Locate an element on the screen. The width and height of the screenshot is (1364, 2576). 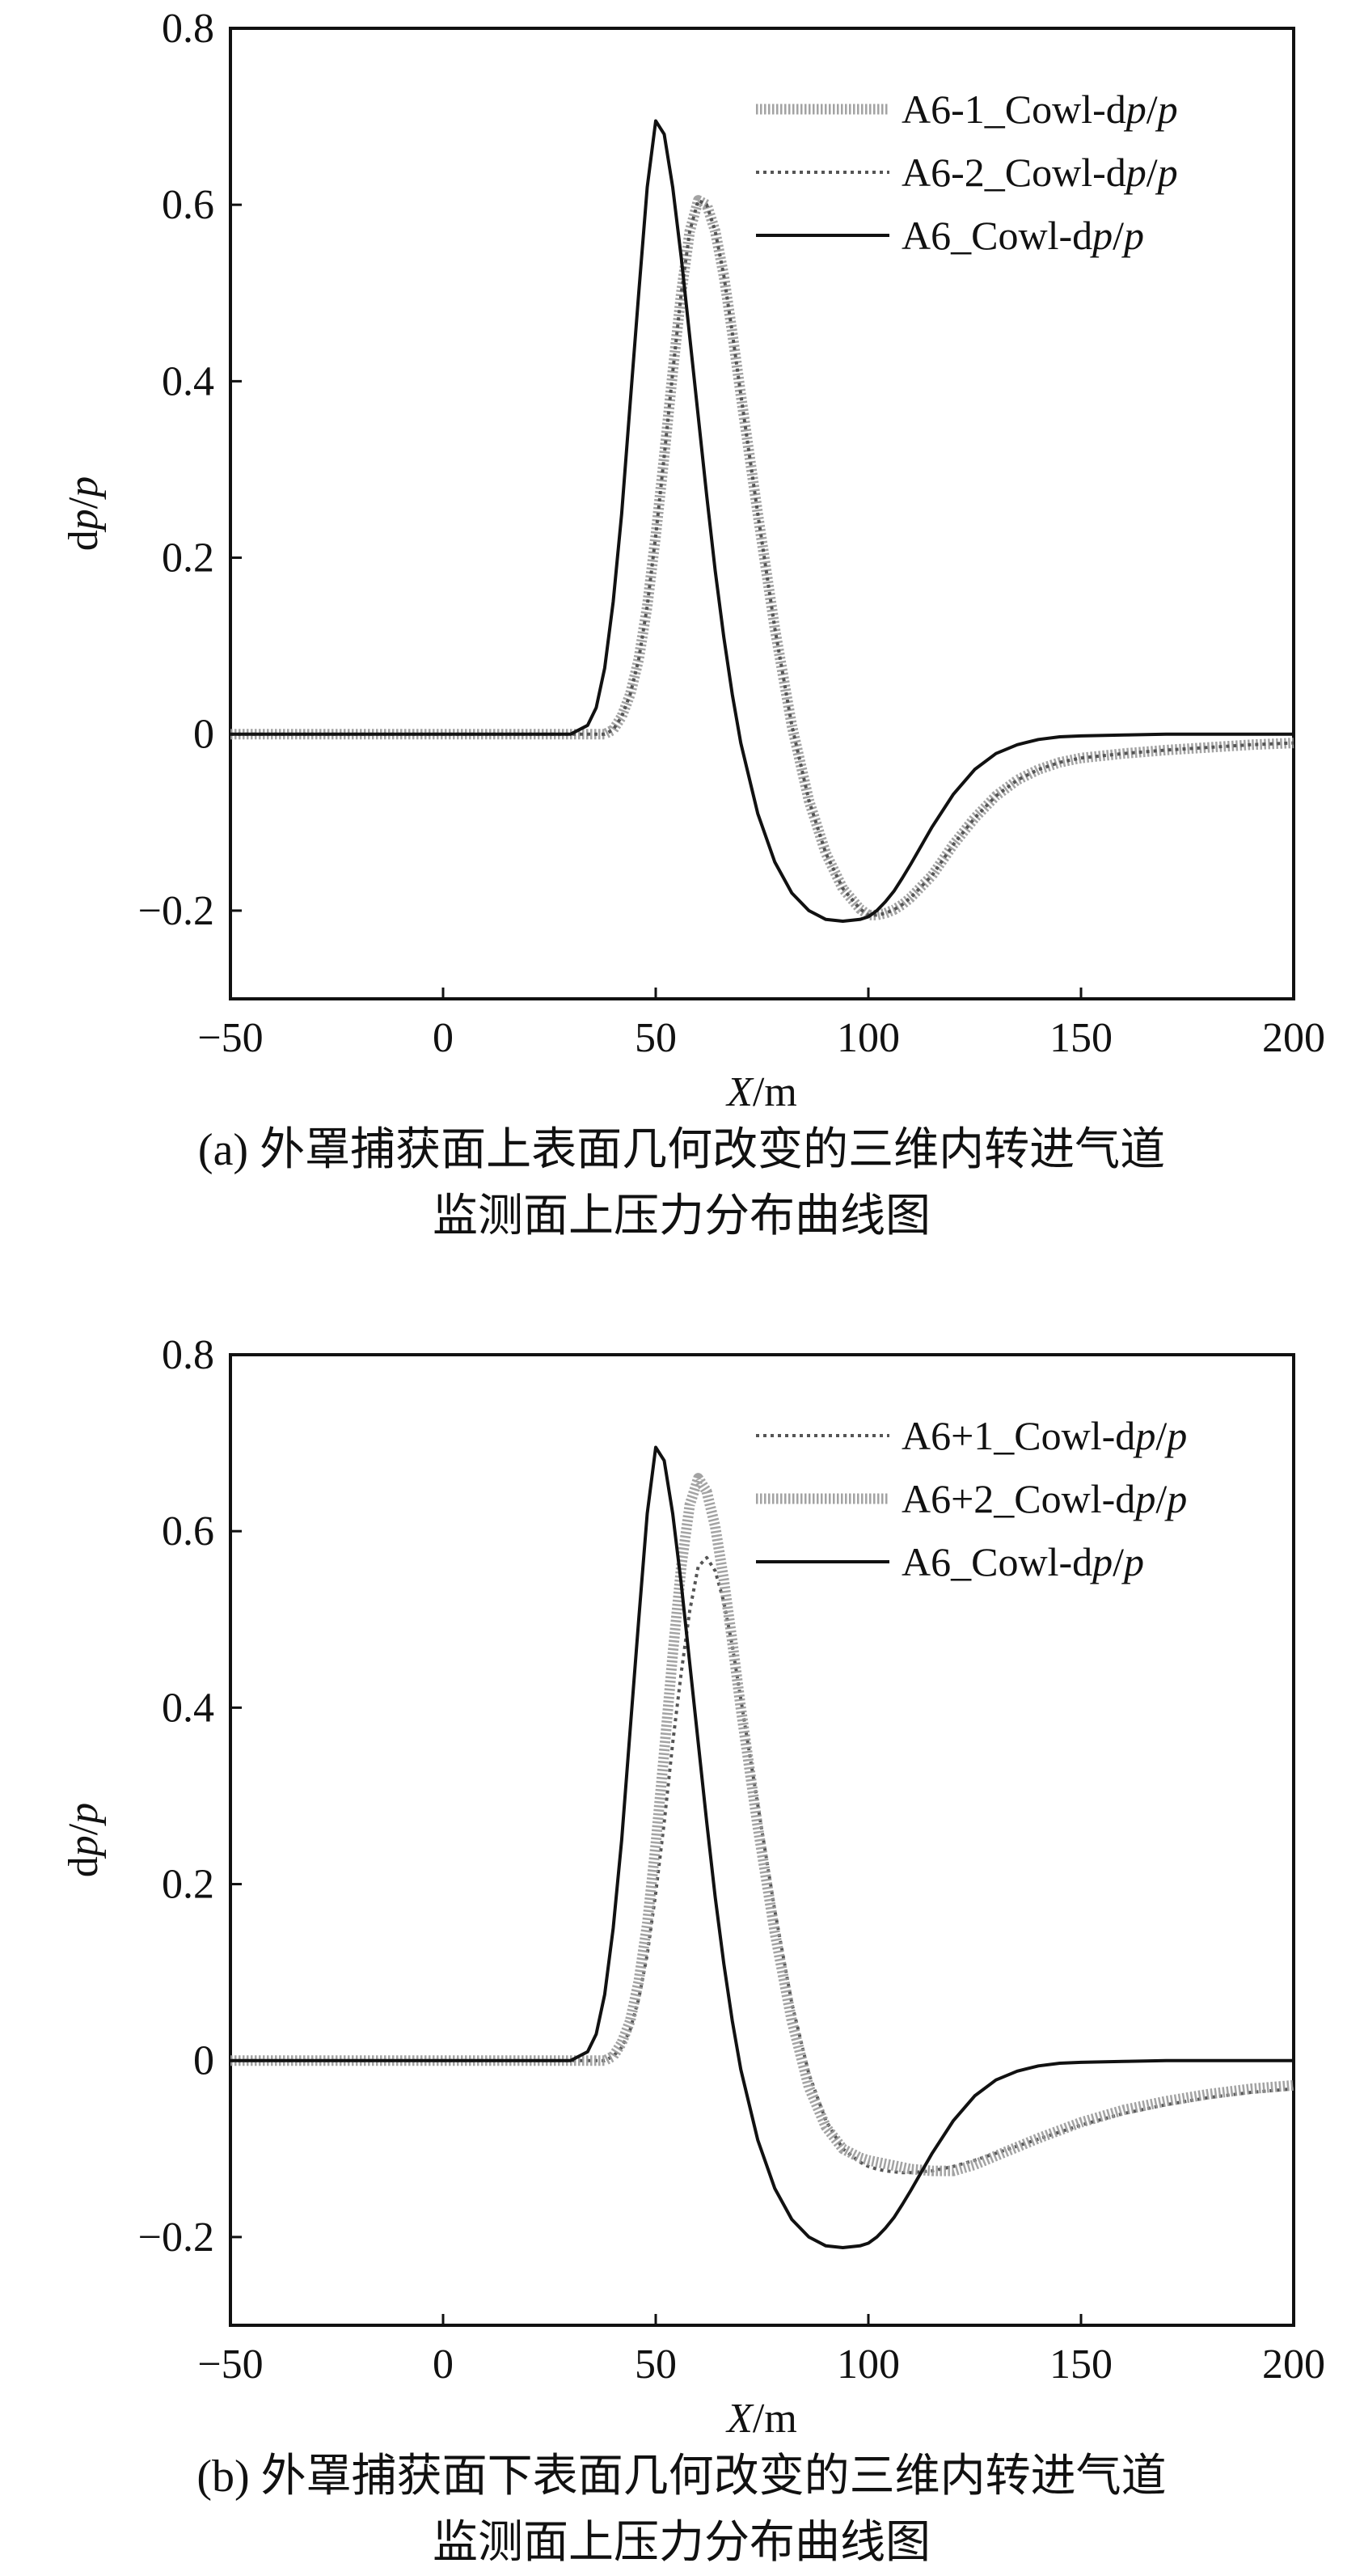
legend-label: A6+1_Cowl-dp/p is located at coordinates (1044, 1436).